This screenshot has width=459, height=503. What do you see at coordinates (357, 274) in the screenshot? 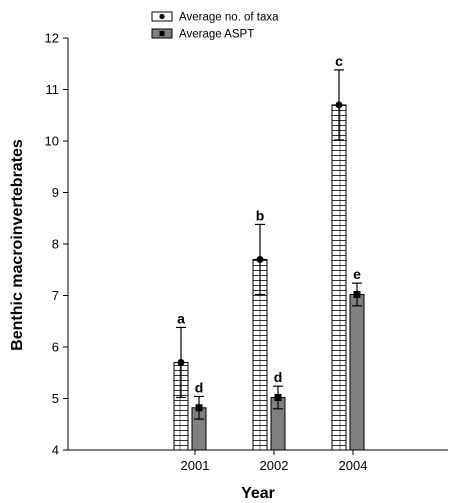
I see `significance-letter: e` at bounding box center [357, 274].